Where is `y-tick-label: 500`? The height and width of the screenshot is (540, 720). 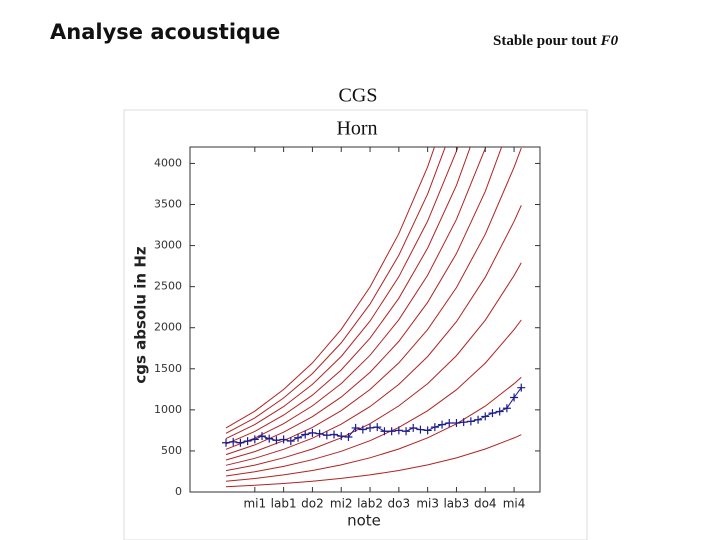
y-tick-label: 500 is located at coordinates (171, 450).